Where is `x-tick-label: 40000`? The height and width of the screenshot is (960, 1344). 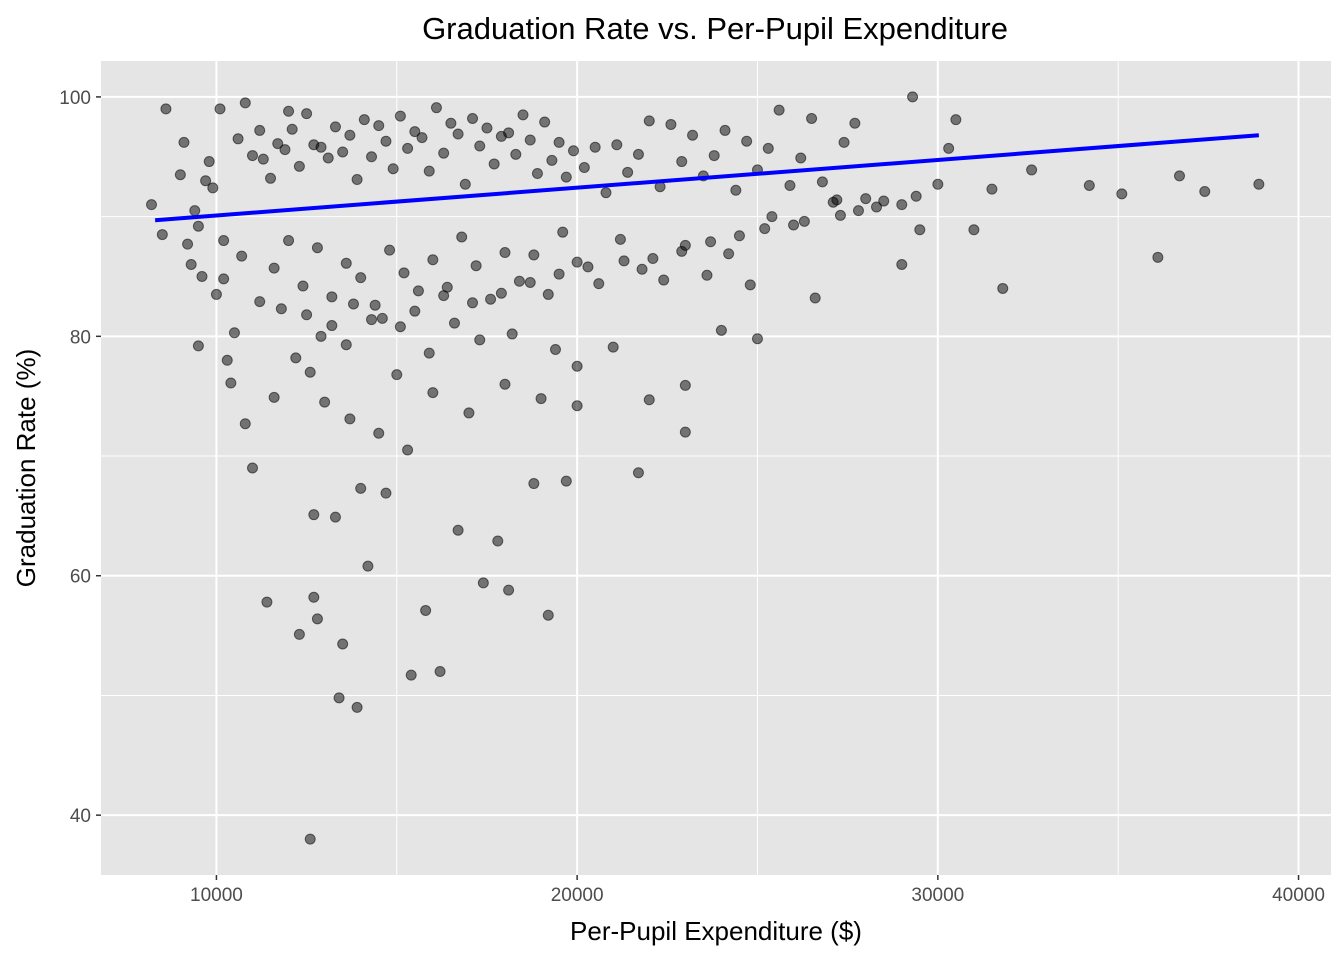 x-tick-label: 40000 is located at coordinates (1298, 895).